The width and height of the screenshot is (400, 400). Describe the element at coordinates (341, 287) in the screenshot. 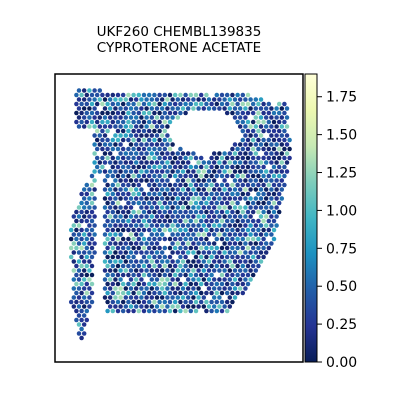

I see `colorbar-tick-label: 0.50` at that location.